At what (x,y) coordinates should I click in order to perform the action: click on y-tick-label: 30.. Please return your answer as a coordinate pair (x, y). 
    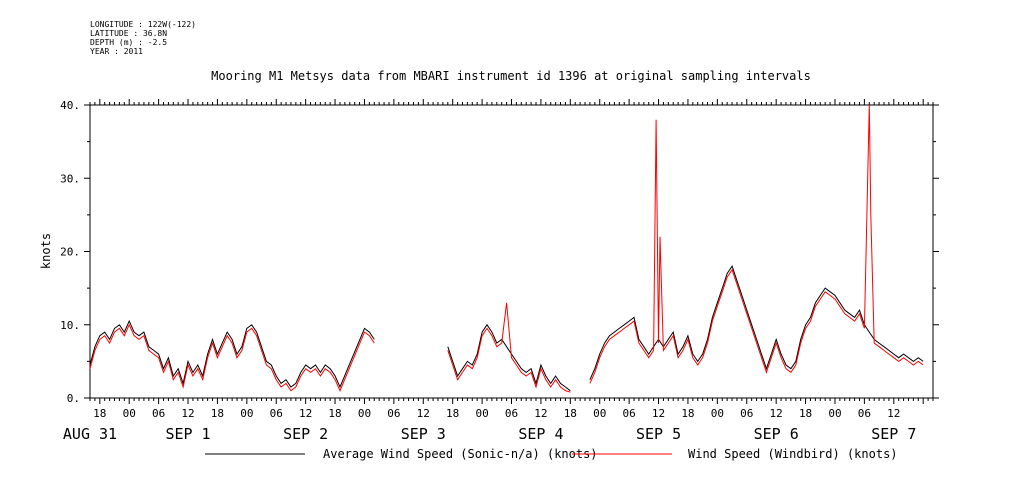
    Looking at the image, I should click on (70, 178).